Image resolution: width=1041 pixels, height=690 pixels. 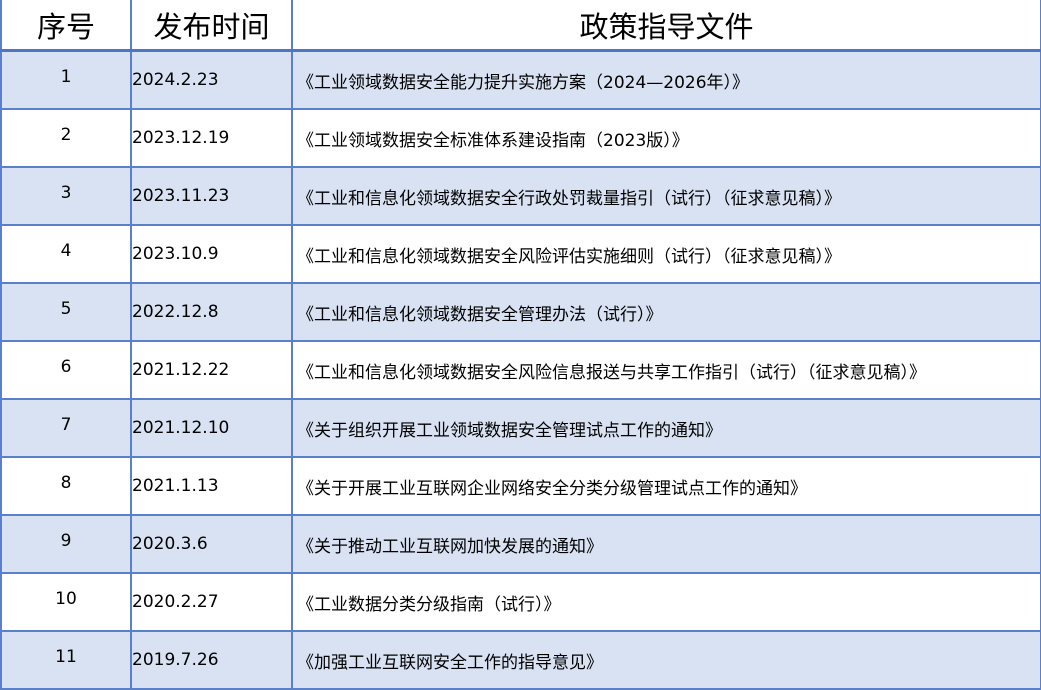 I want to click on row-number: 9, so click(x=66, y=544).